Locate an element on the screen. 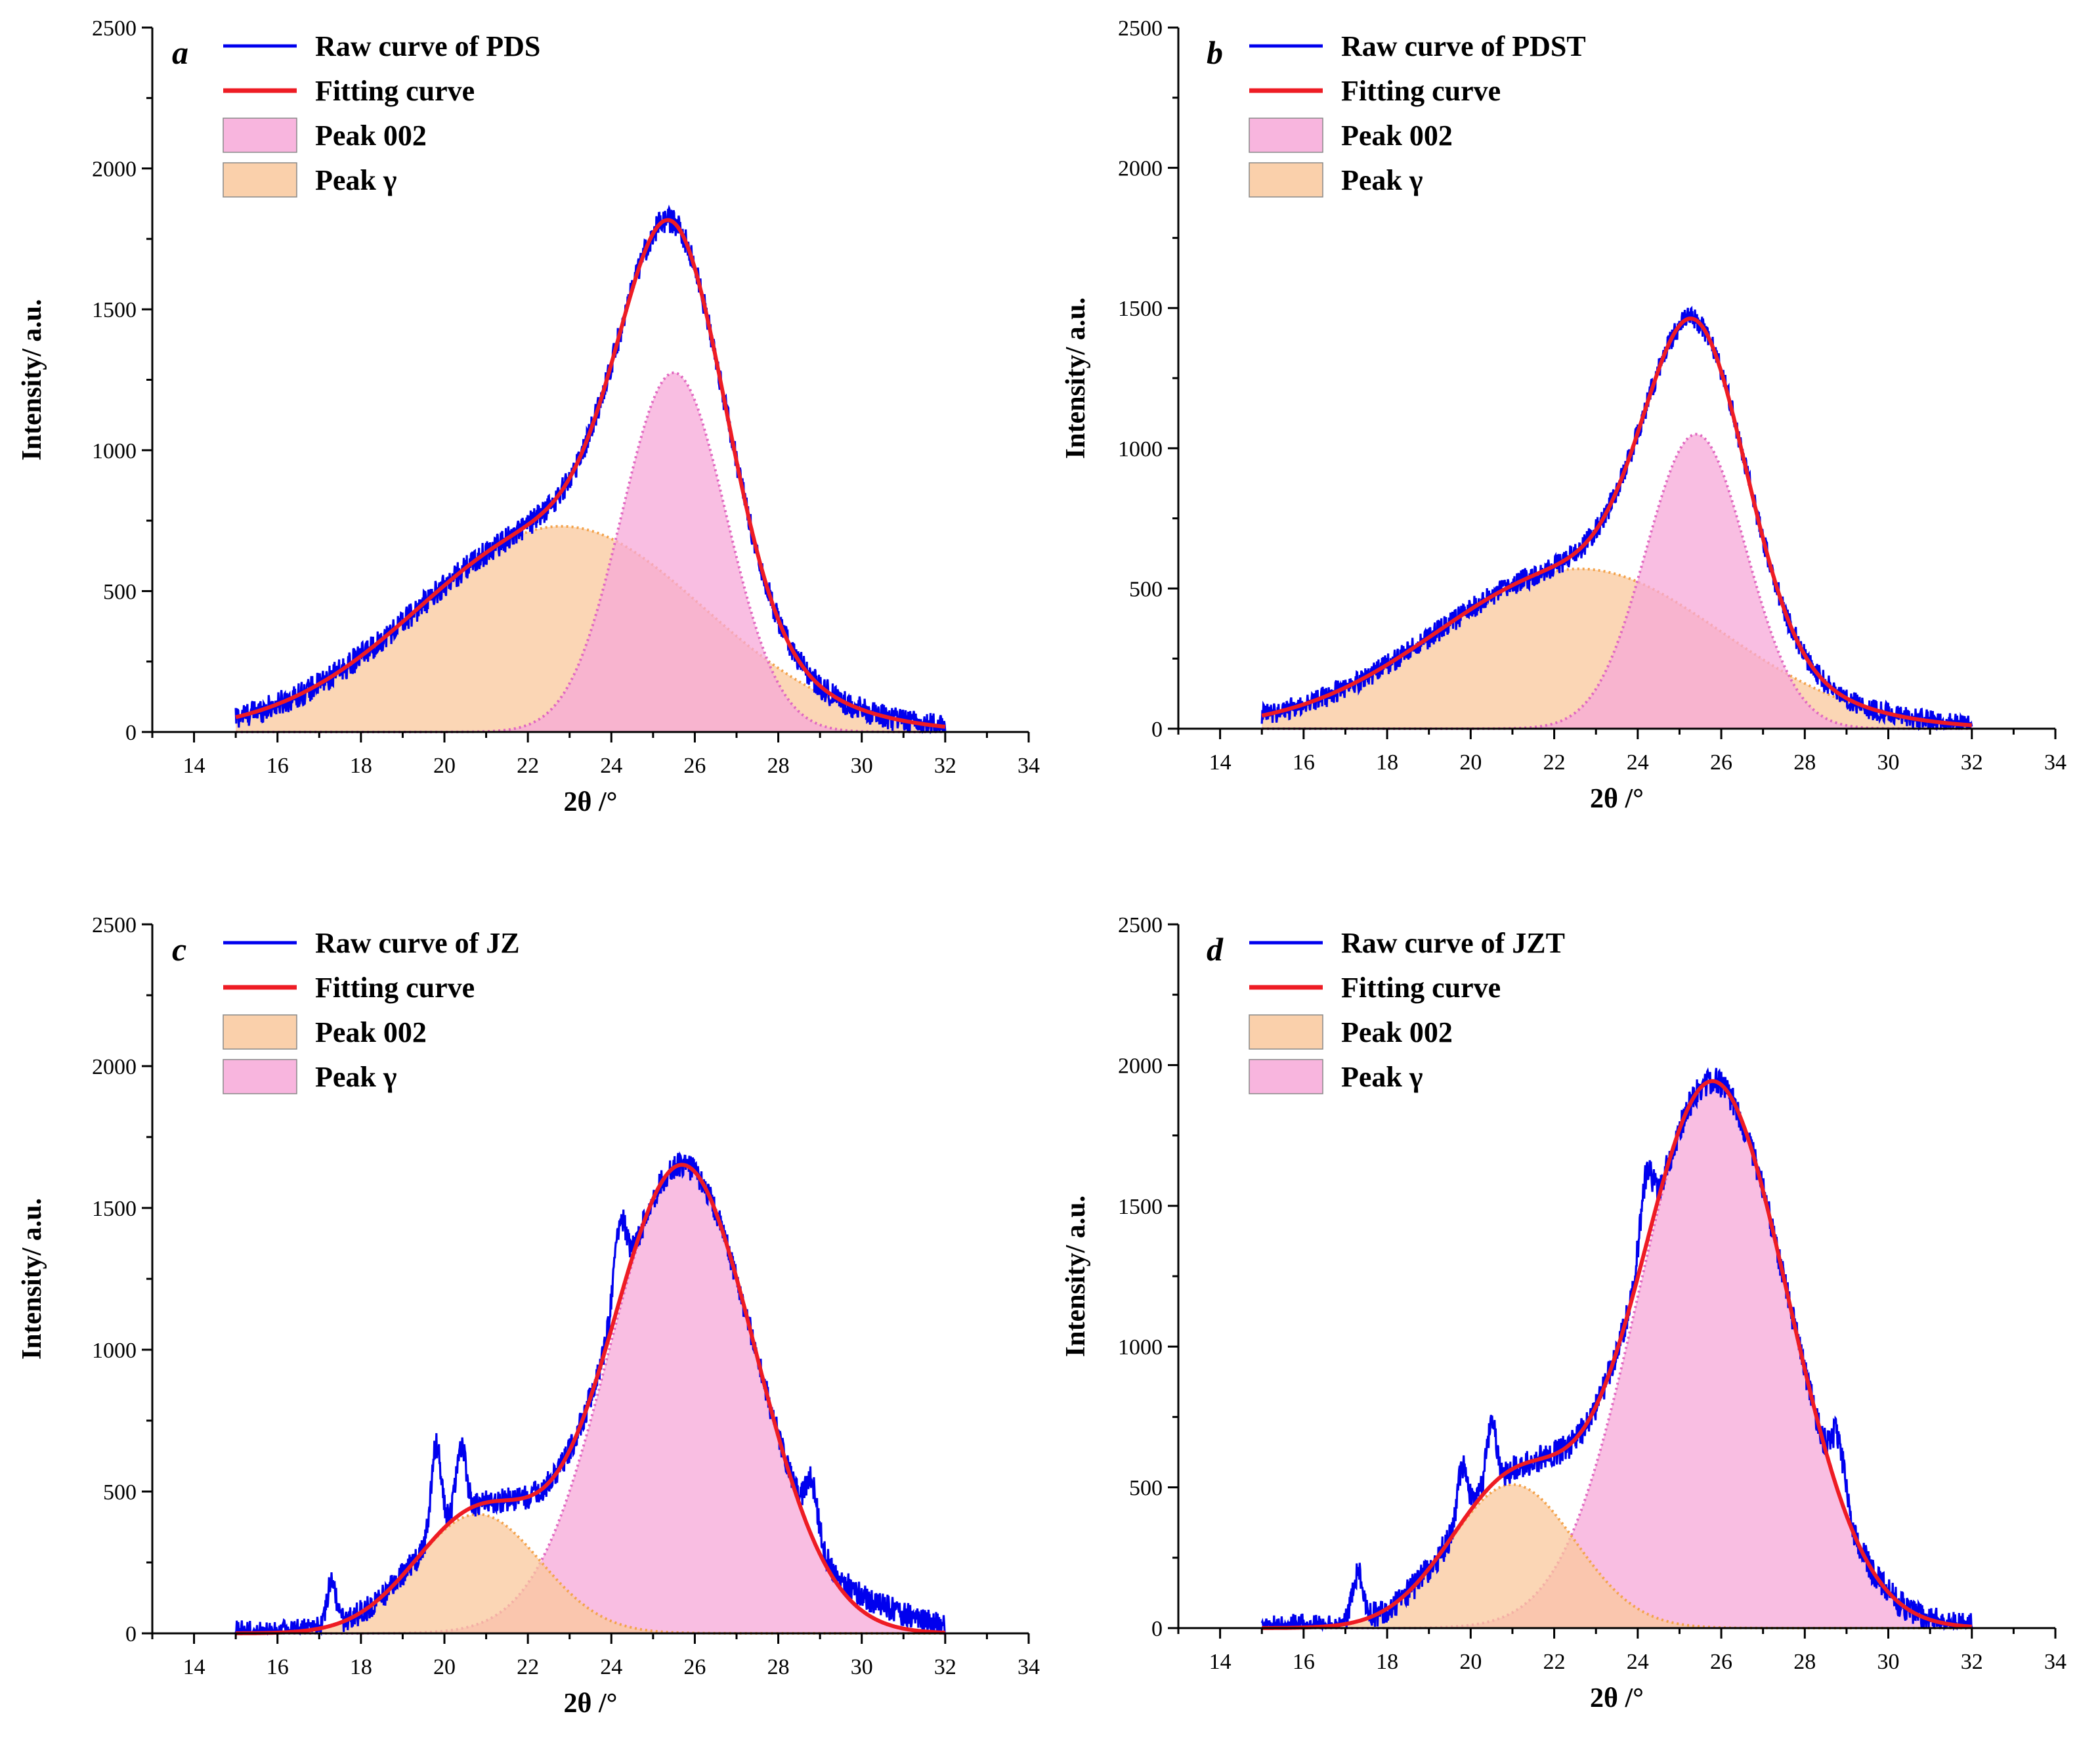  legend-label-a-1: Fitting curve is located at coordinates (395, 91).